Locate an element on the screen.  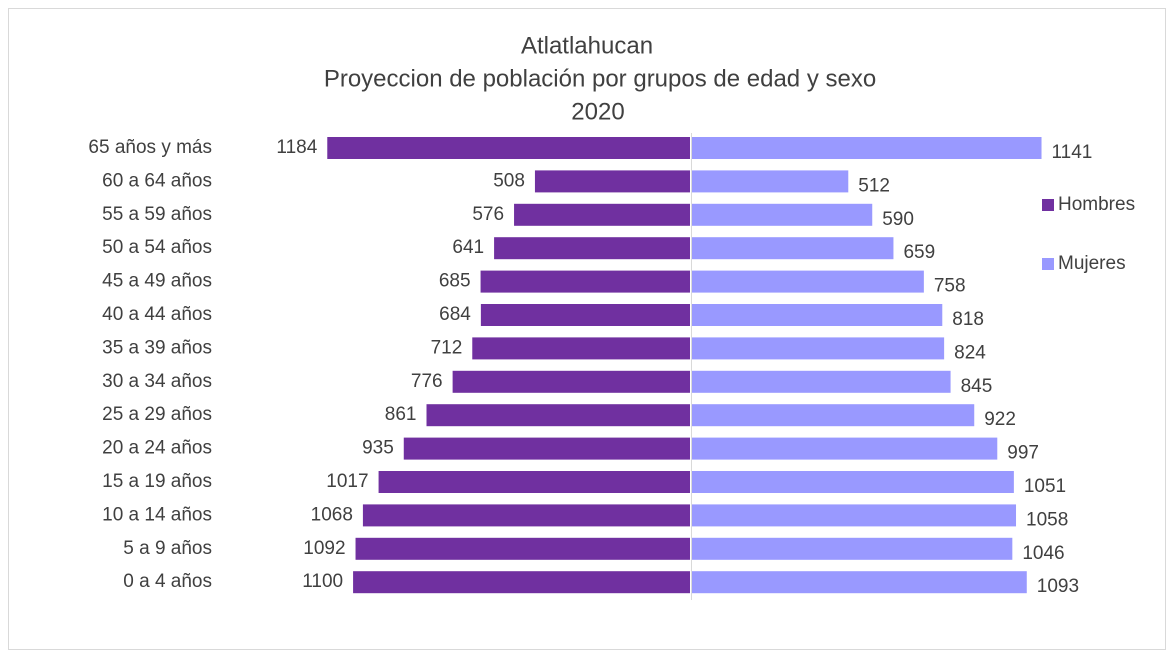
data-label: 997 is located at coordinates (1023, 453).